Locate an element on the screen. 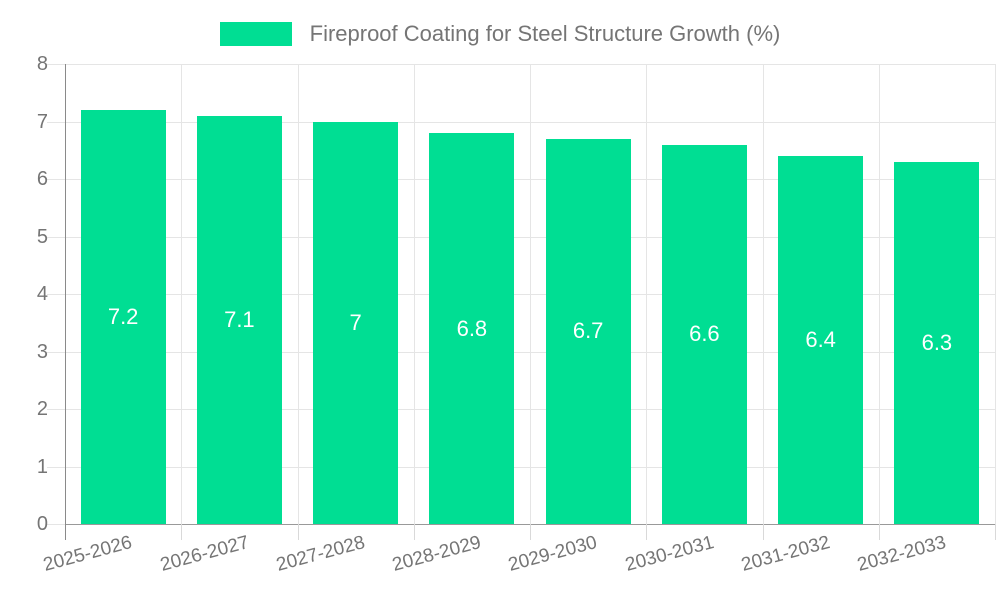 This screenshot has width=1000, height=600. x-tick-label: 2028-2029 is located at coordinates (437, 554).